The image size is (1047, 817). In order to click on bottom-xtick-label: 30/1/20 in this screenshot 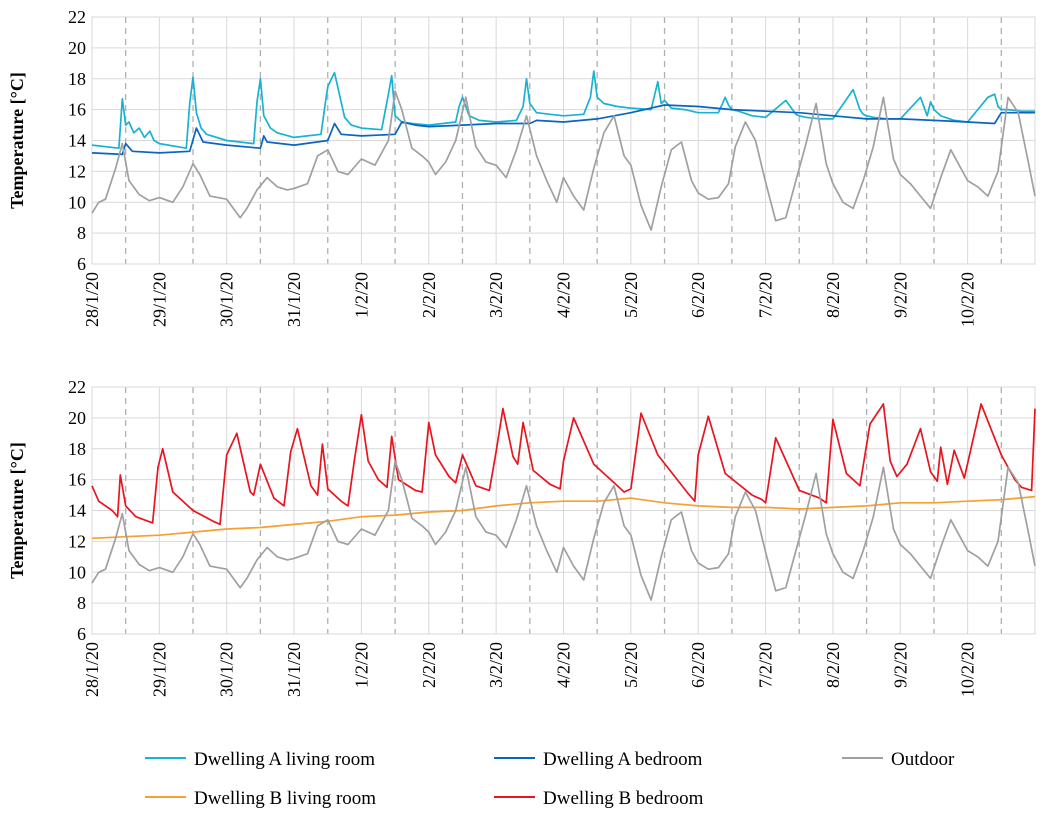, I will do `click(227, 669)`.